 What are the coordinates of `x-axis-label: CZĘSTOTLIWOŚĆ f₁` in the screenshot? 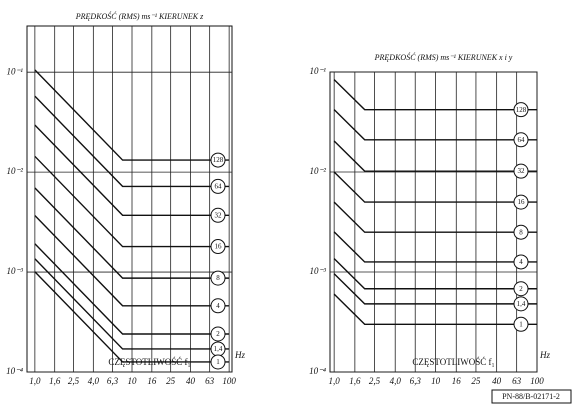 It's located at (453, 362).